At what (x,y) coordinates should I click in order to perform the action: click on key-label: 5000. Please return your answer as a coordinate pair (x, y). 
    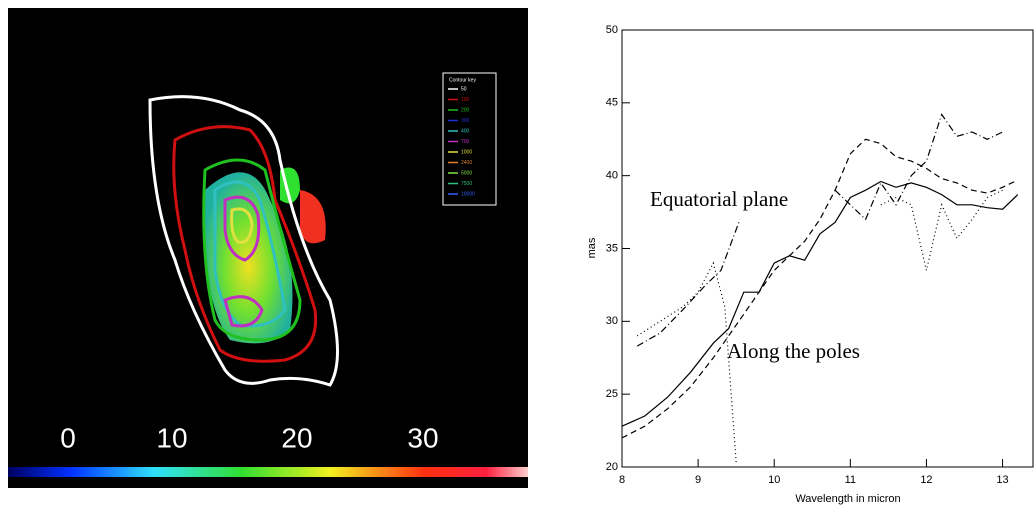
    Looking at the image, I should click on (466, 173).